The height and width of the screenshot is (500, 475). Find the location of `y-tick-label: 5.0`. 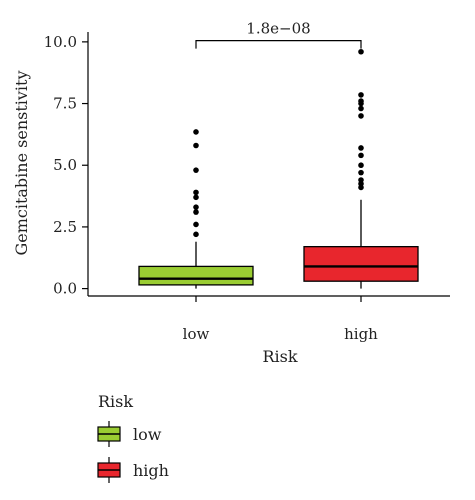

y-tick-label: 5.0 is located at coordinates (65, 165).